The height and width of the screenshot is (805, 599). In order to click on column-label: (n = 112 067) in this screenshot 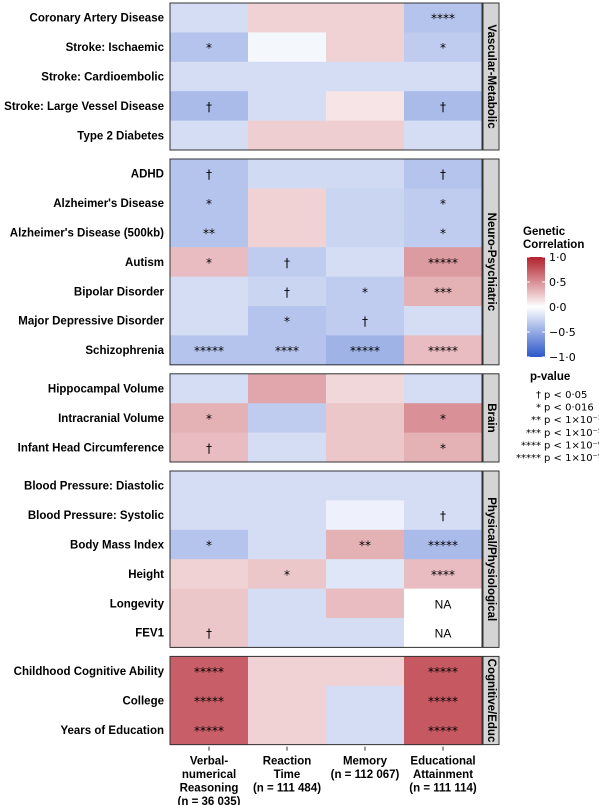, I will do `click(365, 775)`.